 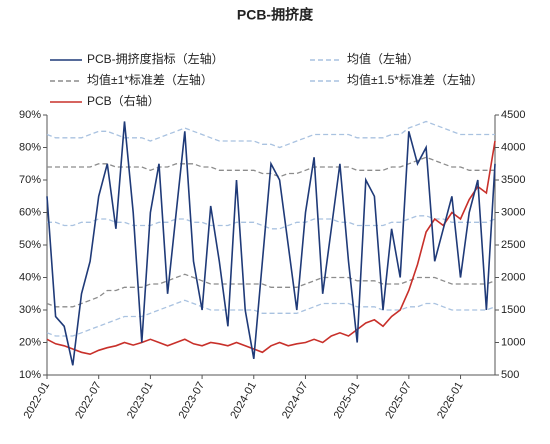 I want to click on y-tick-label: 60%, so click(x=30, y=212).